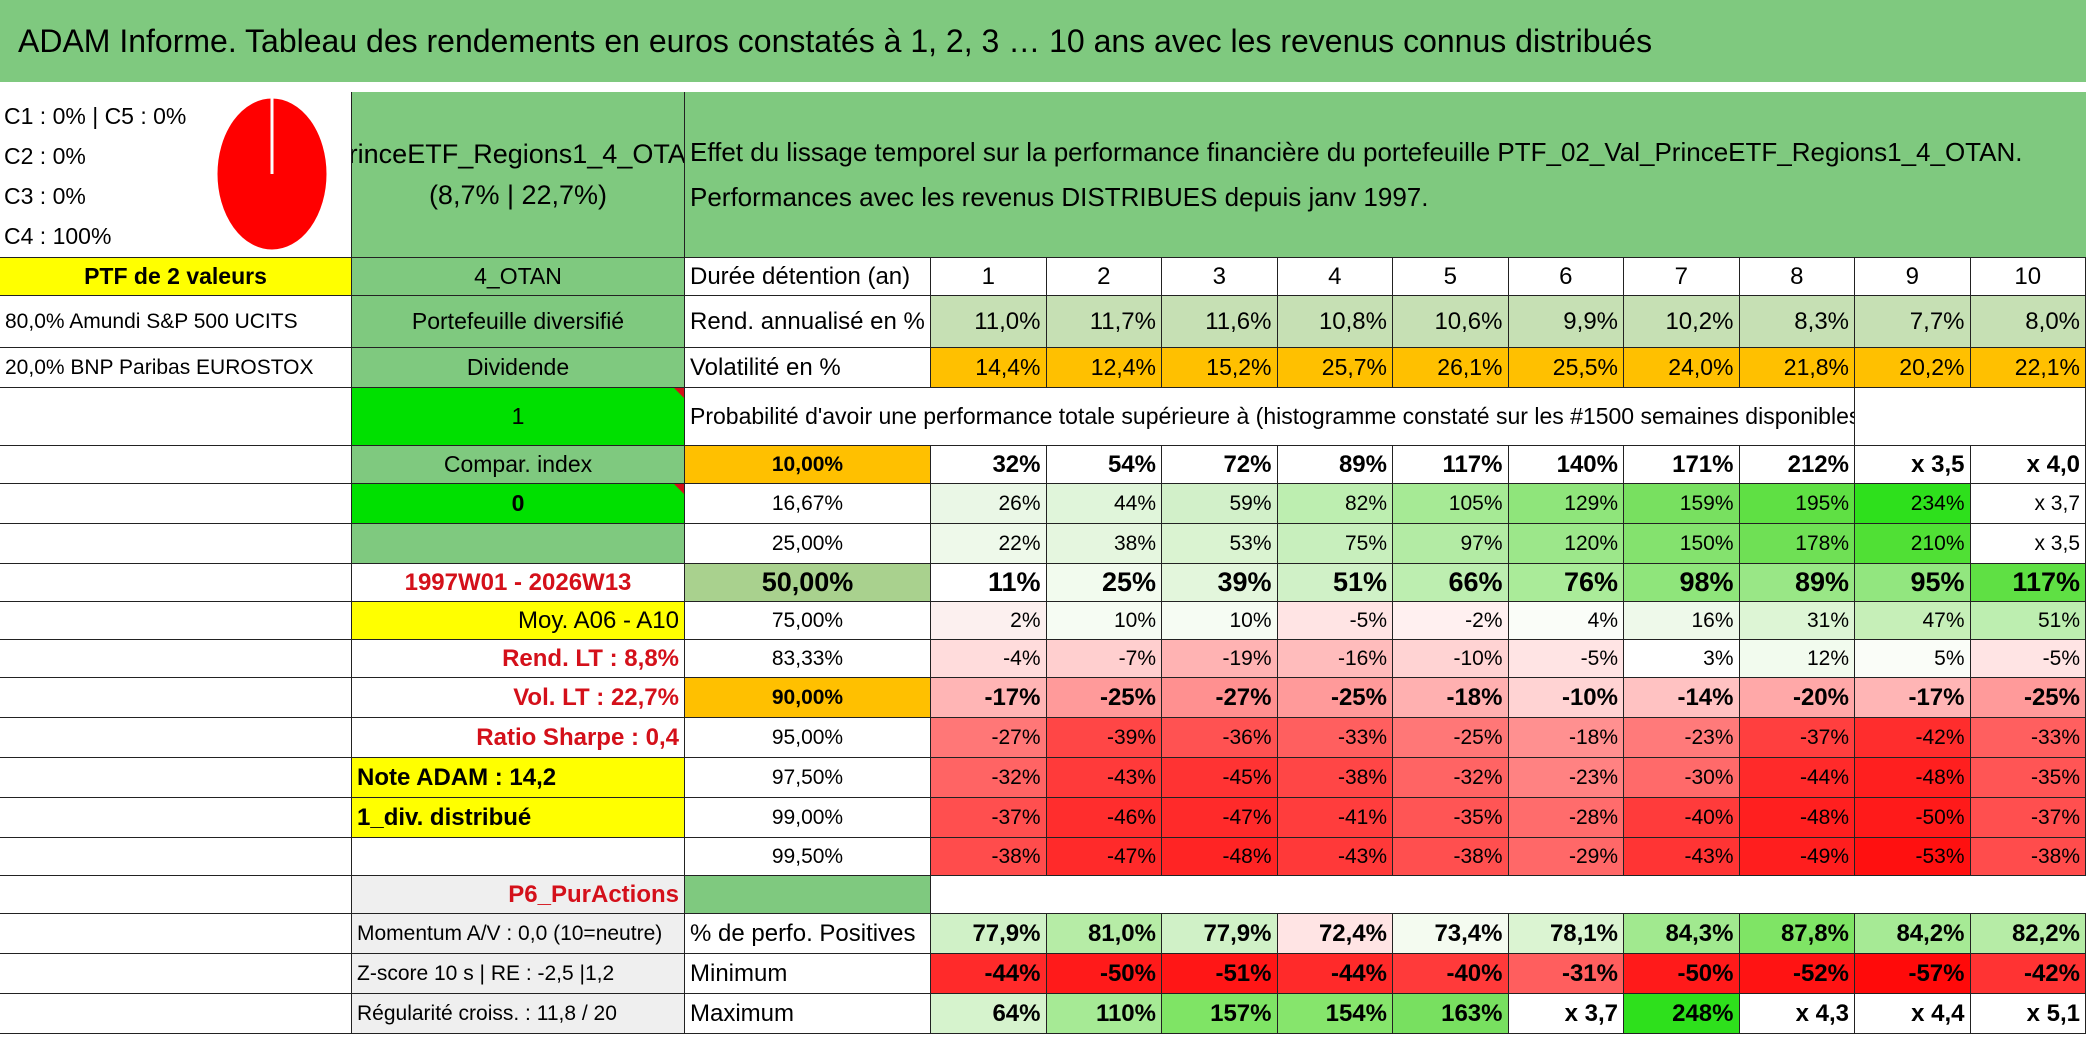 The height and width of the screenshot is (1044, 2086). What do you see at coordinates (808, 895) in the screenshot?
I see `p6-bar` at bounding box center [808, 895].